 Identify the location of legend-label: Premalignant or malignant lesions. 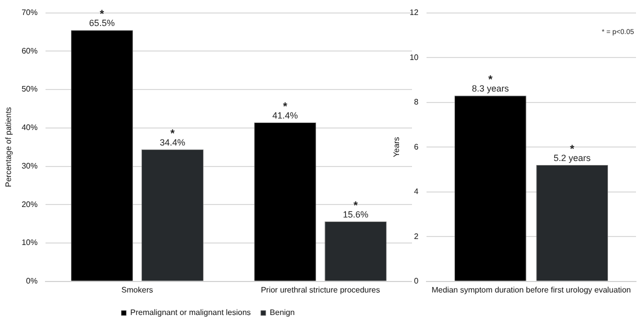
(190, 313).